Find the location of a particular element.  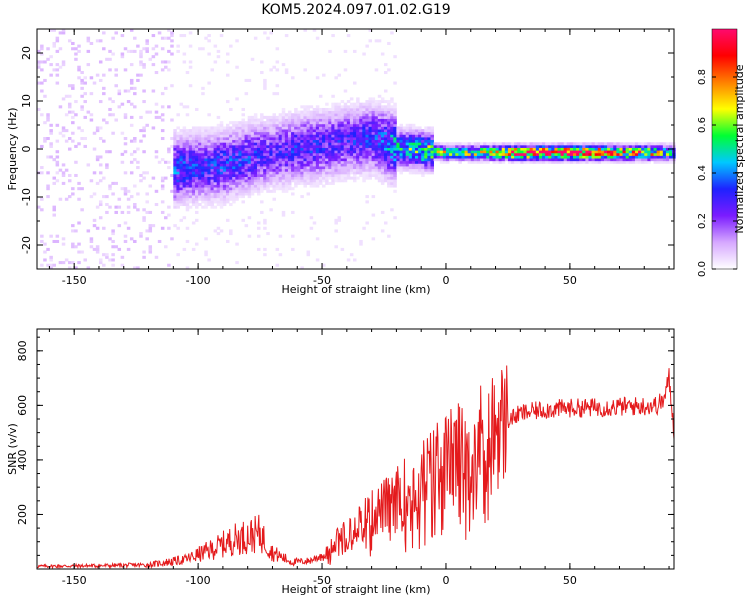

top-y-tick-label: 20 is located at coordinates (26, 53).